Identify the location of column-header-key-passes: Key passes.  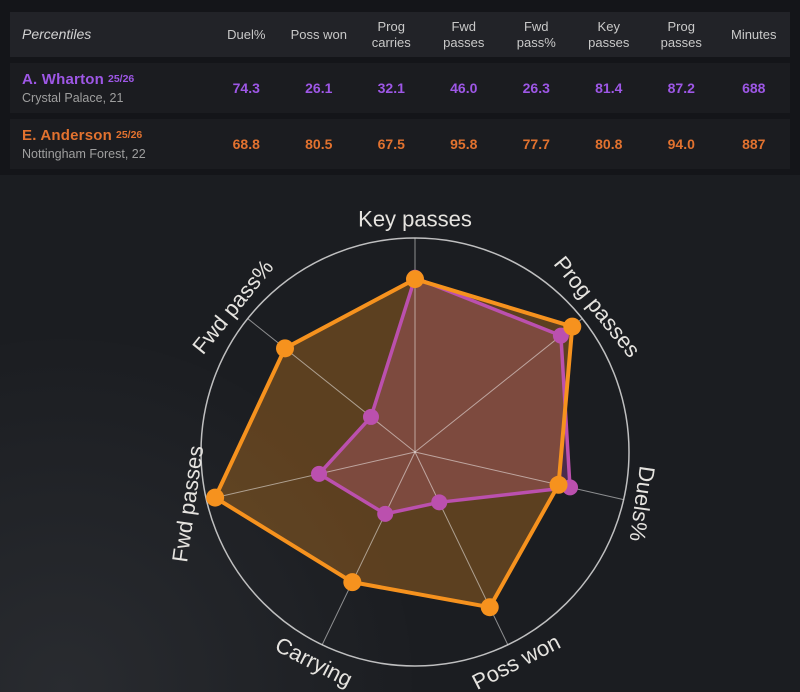
(609, 34).